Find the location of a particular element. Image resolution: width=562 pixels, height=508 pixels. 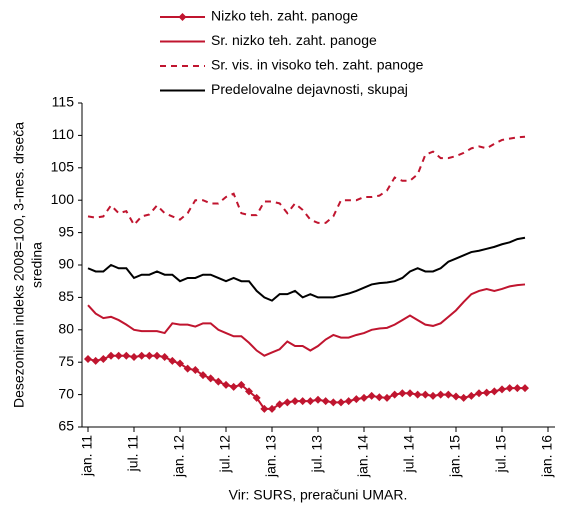

x-tick-label: jul. 15 is located at coordinates (501, 454).